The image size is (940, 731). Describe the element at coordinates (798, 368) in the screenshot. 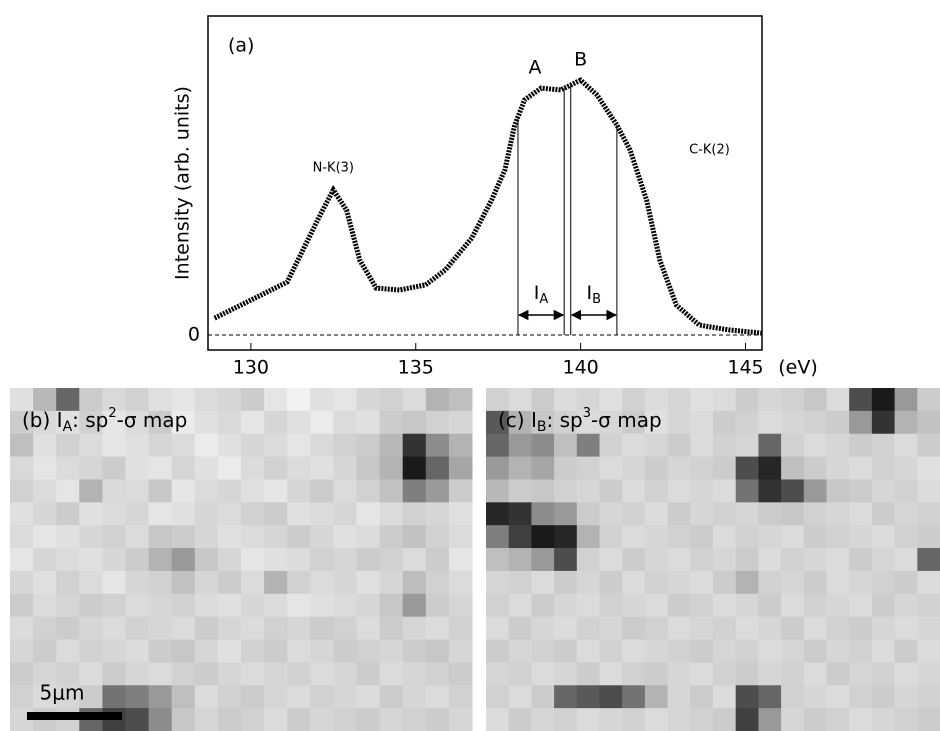

I see `x-axis-label: (eV)` at that location.